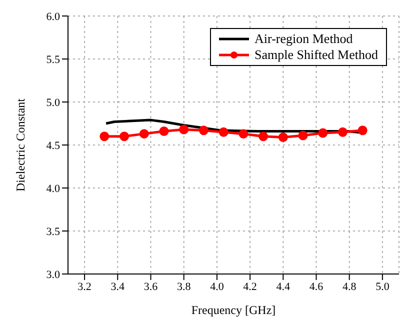 This screenshot has width=419, height=332. What do you see at coordinates (250, 286) in the screenshot?
I see `x-tick-label: 4.2` at bounding box center [250, 286].